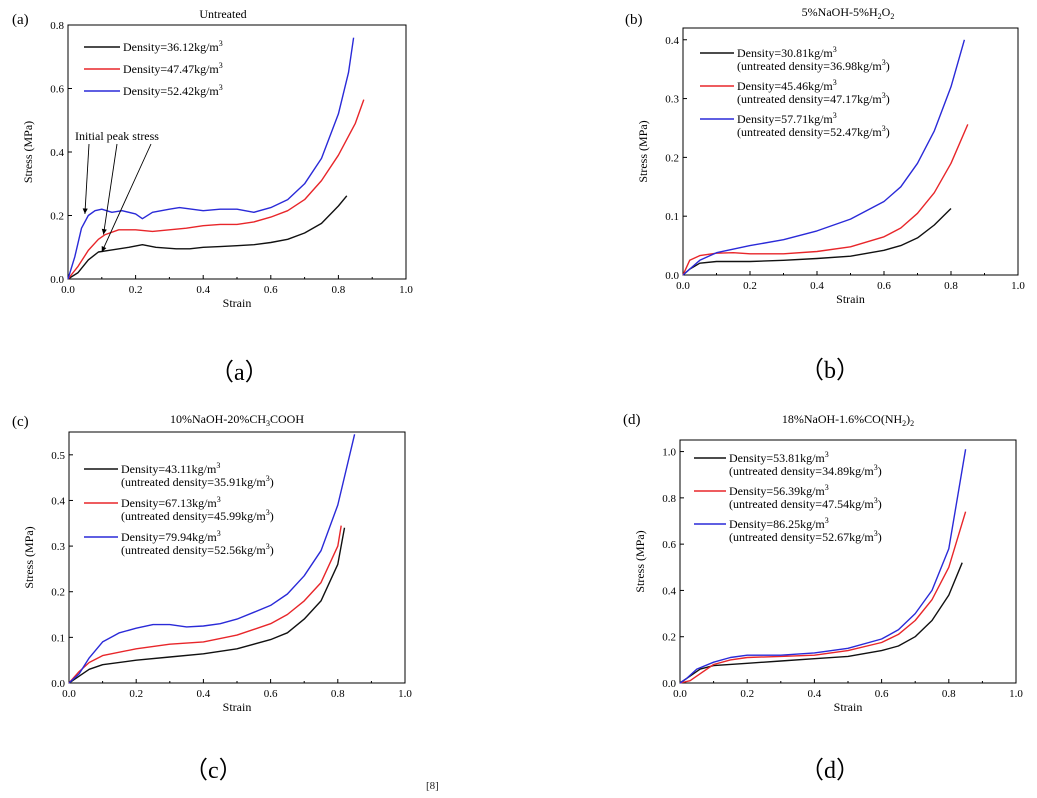  I want to click on y-tick-label: 1.0, so click(669, 453).